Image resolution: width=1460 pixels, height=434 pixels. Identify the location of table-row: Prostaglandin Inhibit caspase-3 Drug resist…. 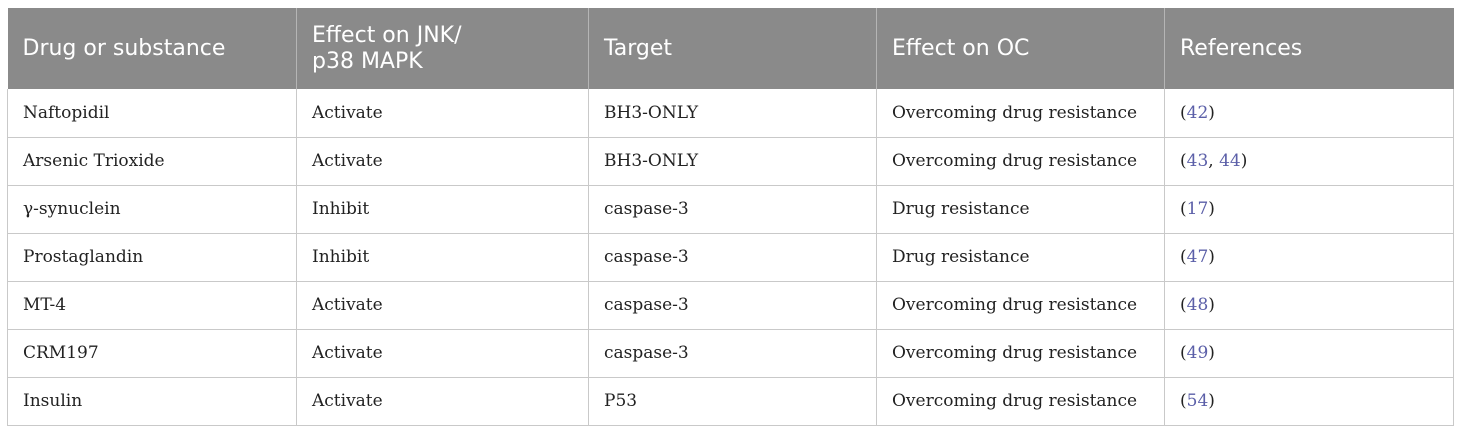
(730, 257).